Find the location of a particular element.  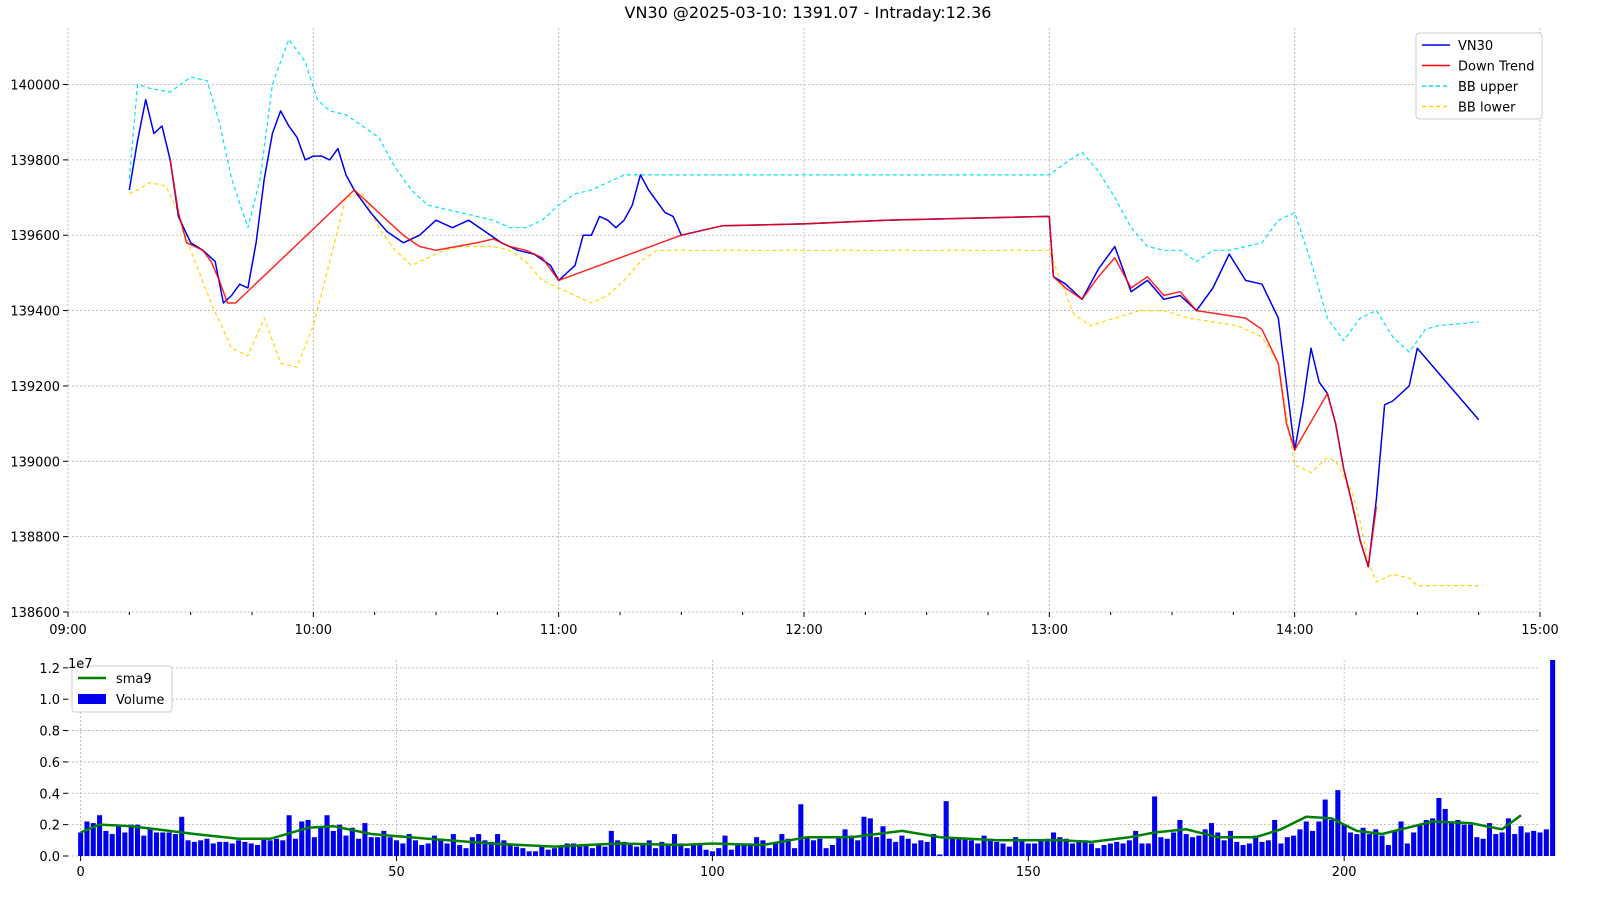

volume-legend: sma9 Volume is located at coordinates (122, 689).